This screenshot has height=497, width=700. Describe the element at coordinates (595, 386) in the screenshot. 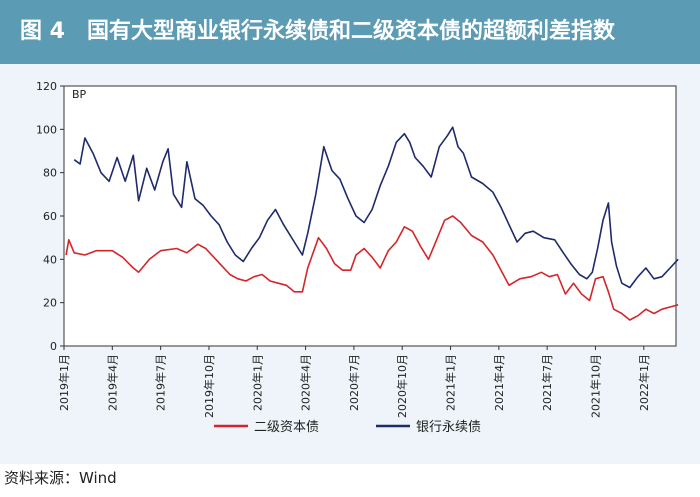

I see `x-tick-label: 2021年10月` at that location.